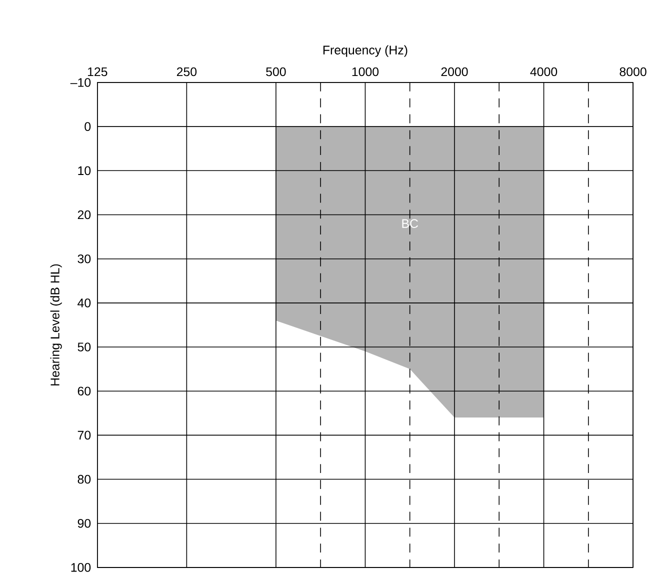 The width and height of the screenshot is (651, 576). I want to click on y-tick-label: 20, so click(84, 215).